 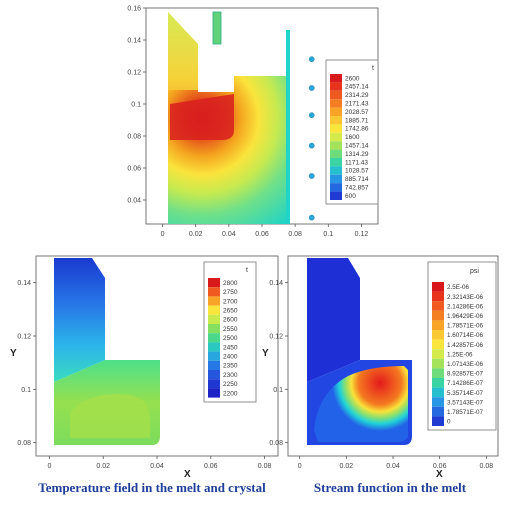 I want to click on legend-entry-label: 2450, so click(x=230, y=347).